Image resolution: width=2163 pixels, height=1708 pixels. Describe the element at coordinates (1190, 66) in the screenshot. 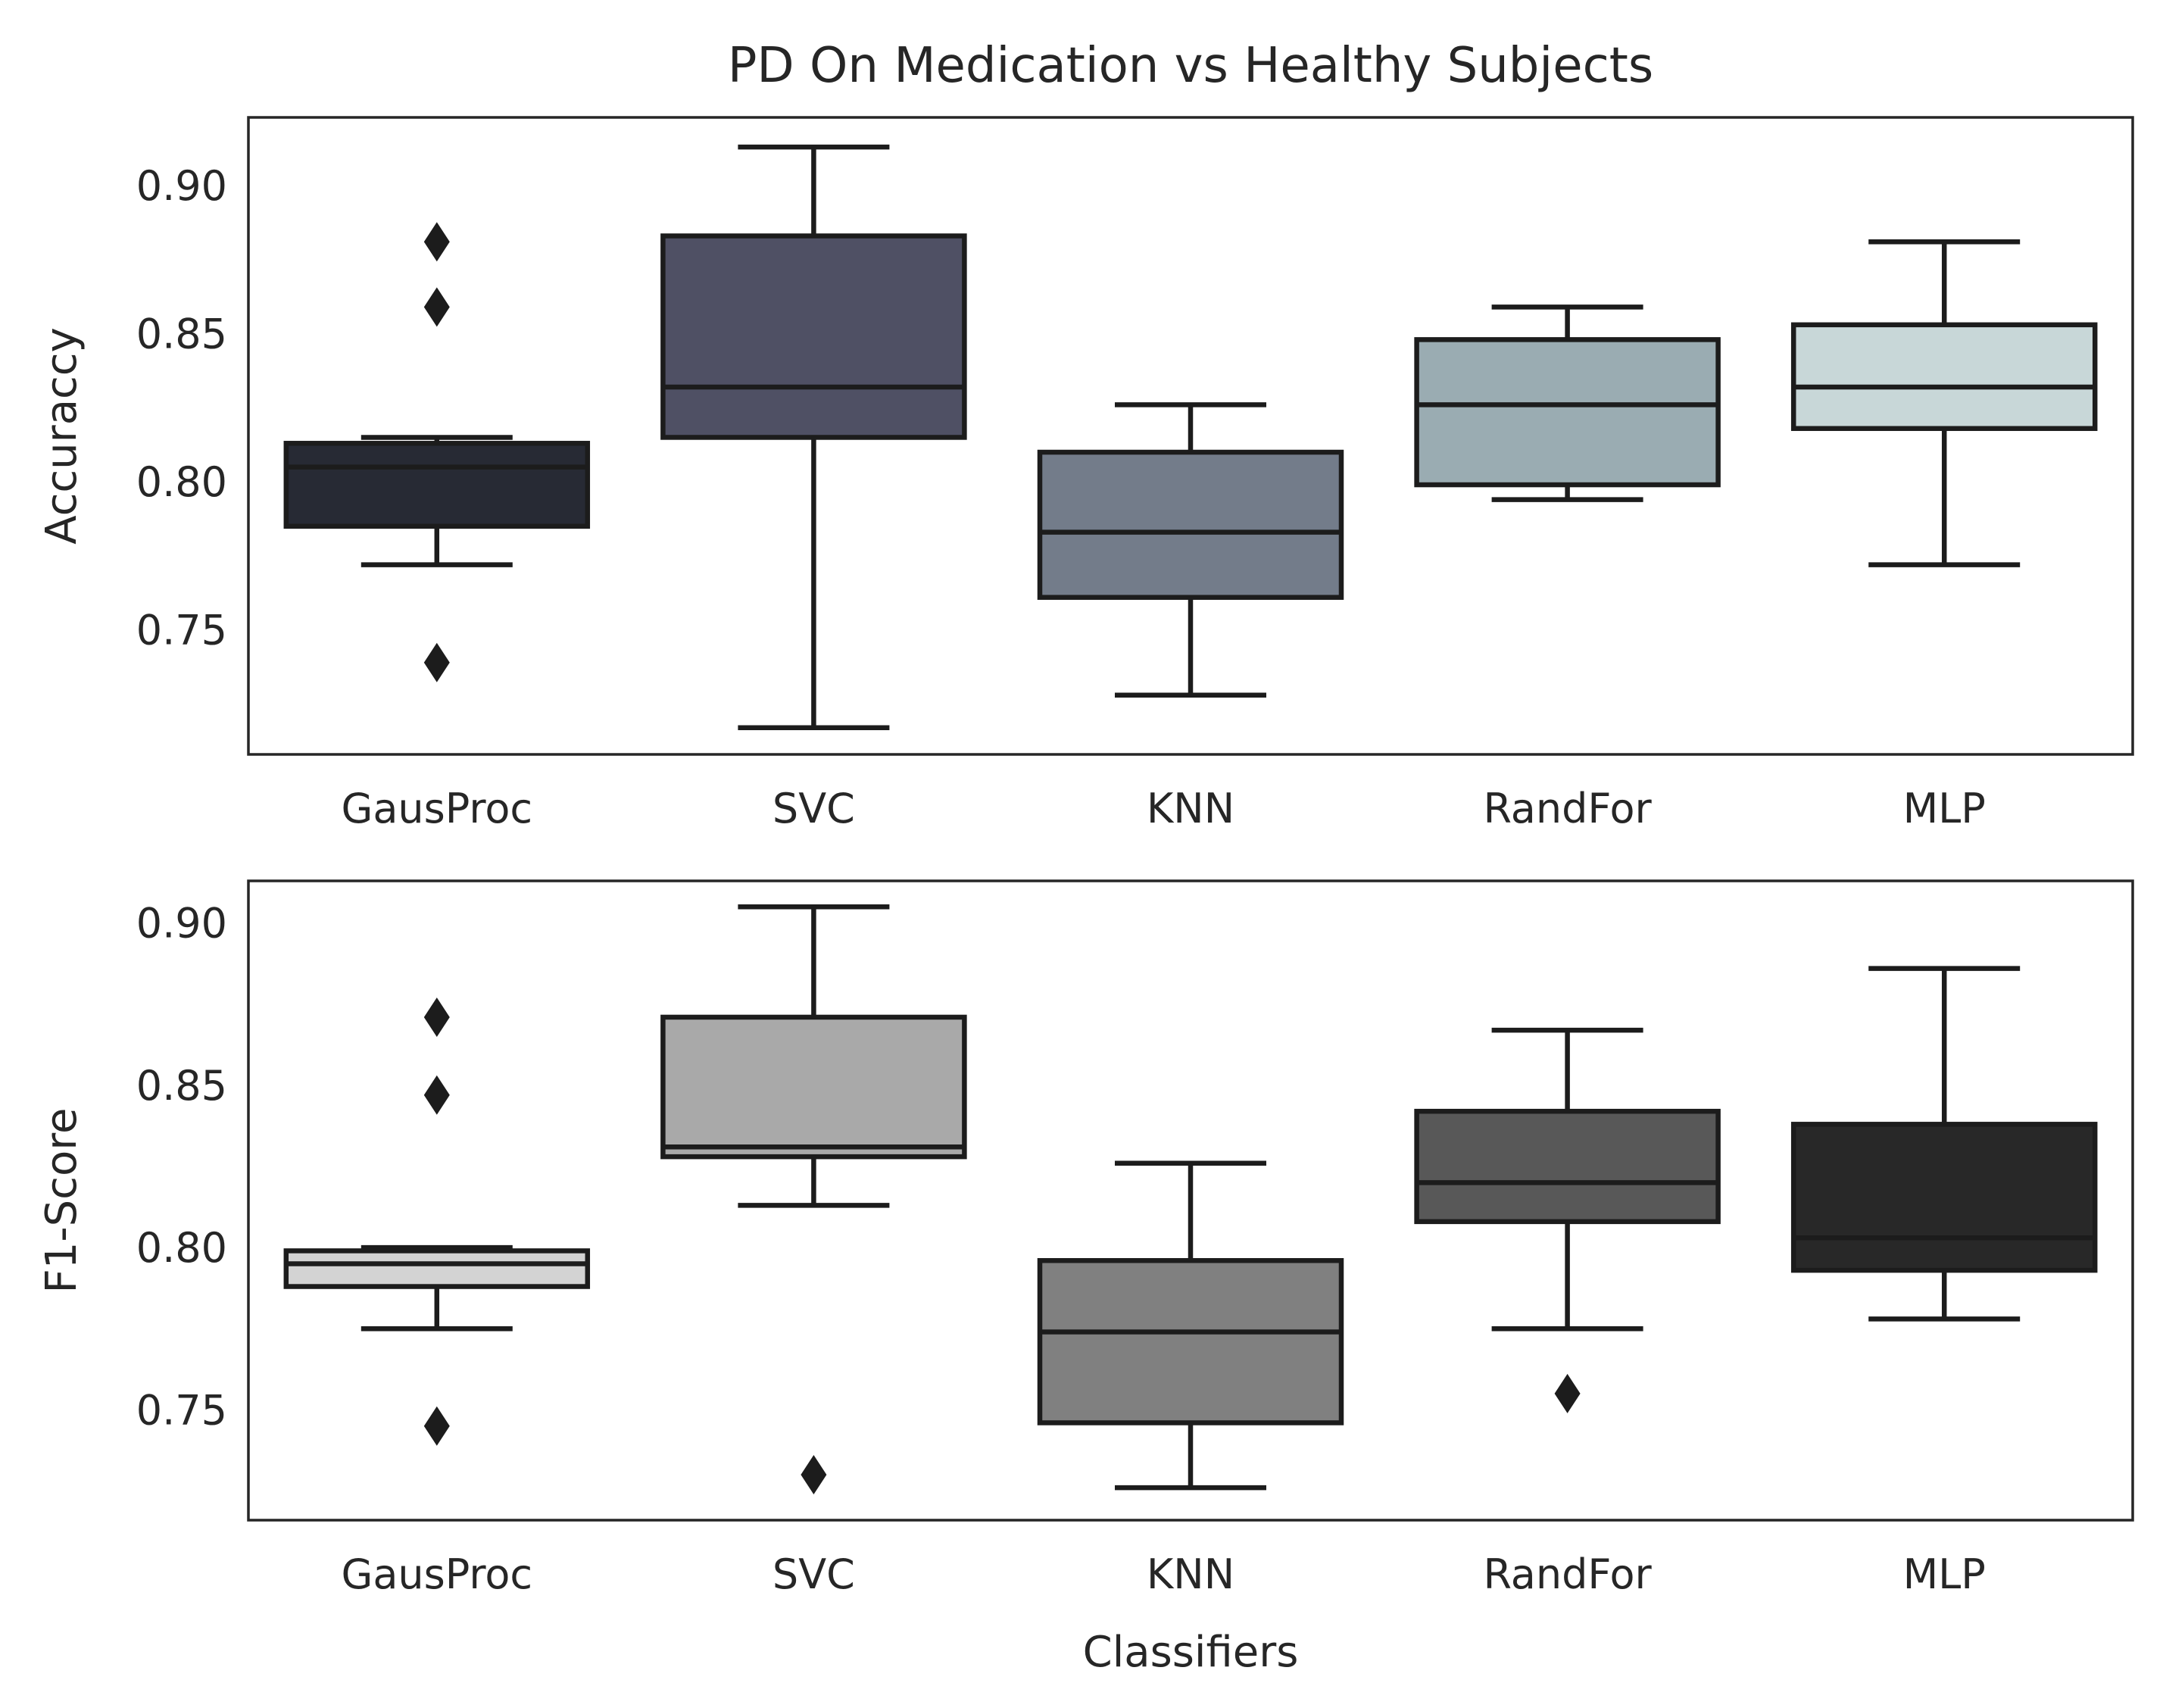

I see `chart-title: PD On Medication vs Healthy Subjects` at that location.